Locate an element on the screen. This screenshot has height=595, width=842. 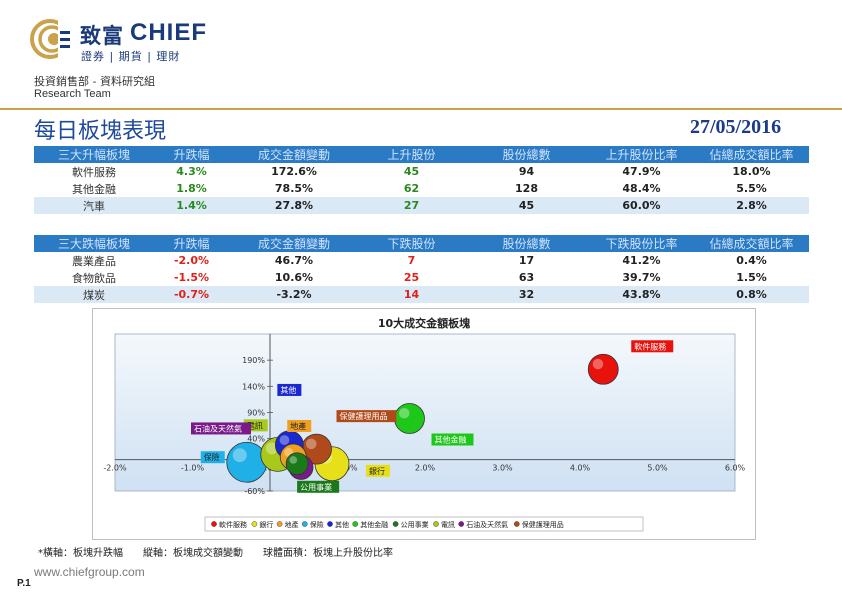
advancers-cell: 62 is located at coordinates (411, 188).